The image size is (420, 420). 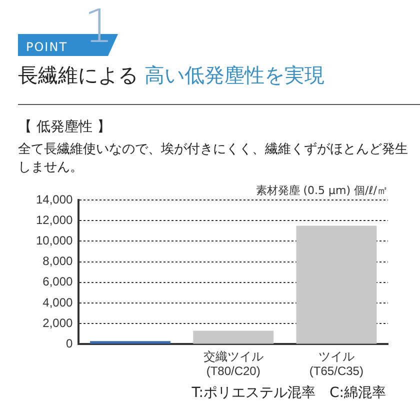 What do you see at coordinates (58, 261) in the screenshot?
I see `y-tick-label: 8,000` at bounding box center [58, 261].